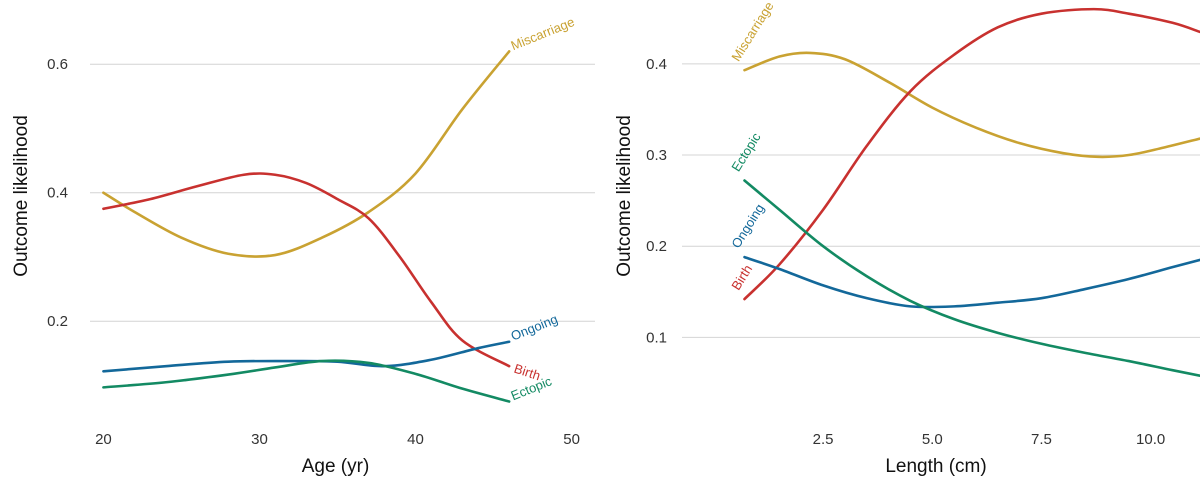 The image size is (1200, 485). What do you see at coordinates (656, 155) in the screenshot?
I see `y-tick-label: 0.3` at bounding box center [656, 155].